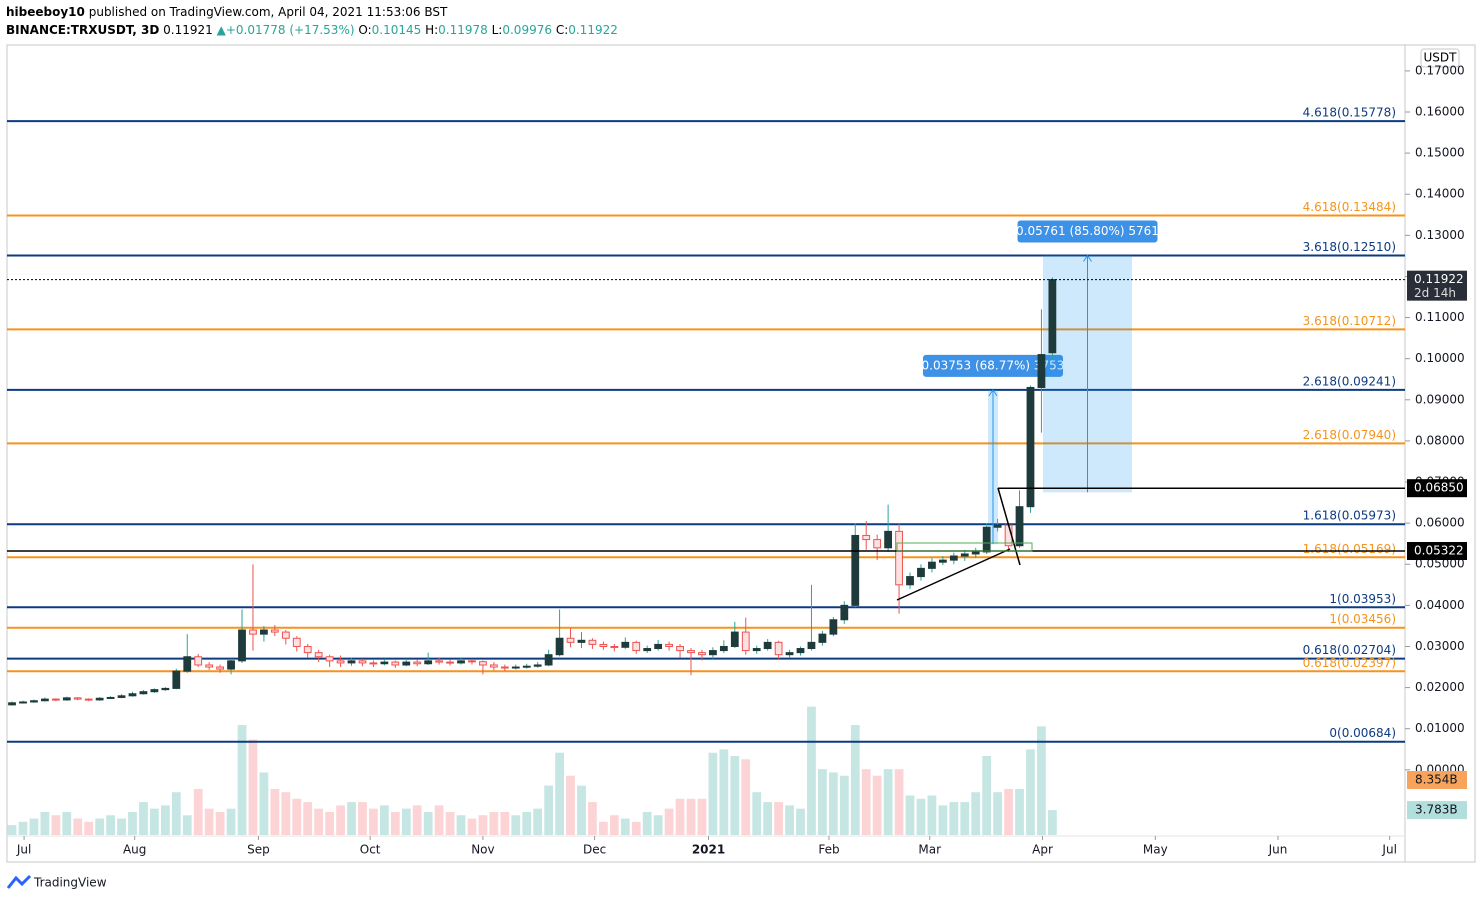  Describe the element at coordinates (1440, 605) in the screenshot. I see `y-tick-label: 0.04000` at that location.